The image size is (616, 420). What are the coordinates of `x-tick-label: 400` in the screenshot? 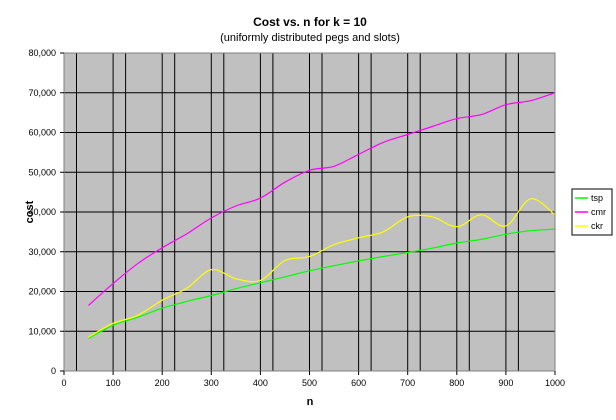 It's located at (260, 383).